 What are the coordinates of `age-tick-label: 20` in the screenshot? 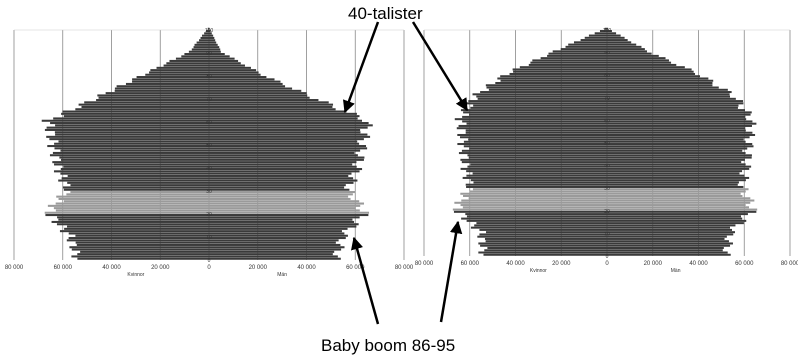 It's located at (607, 212).